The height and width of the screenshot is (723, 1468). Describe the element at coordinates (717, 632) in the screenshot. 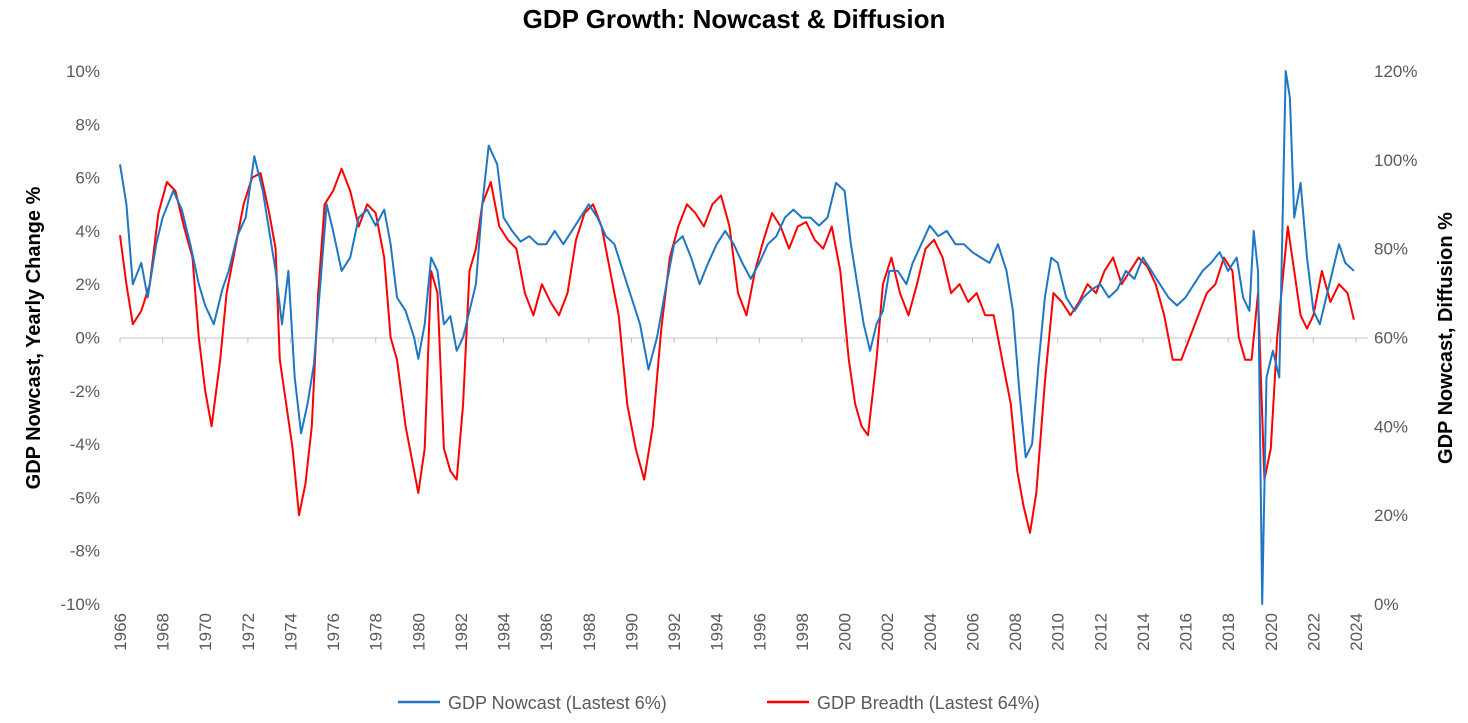

I see `x-tick-label: 1994` at that location.